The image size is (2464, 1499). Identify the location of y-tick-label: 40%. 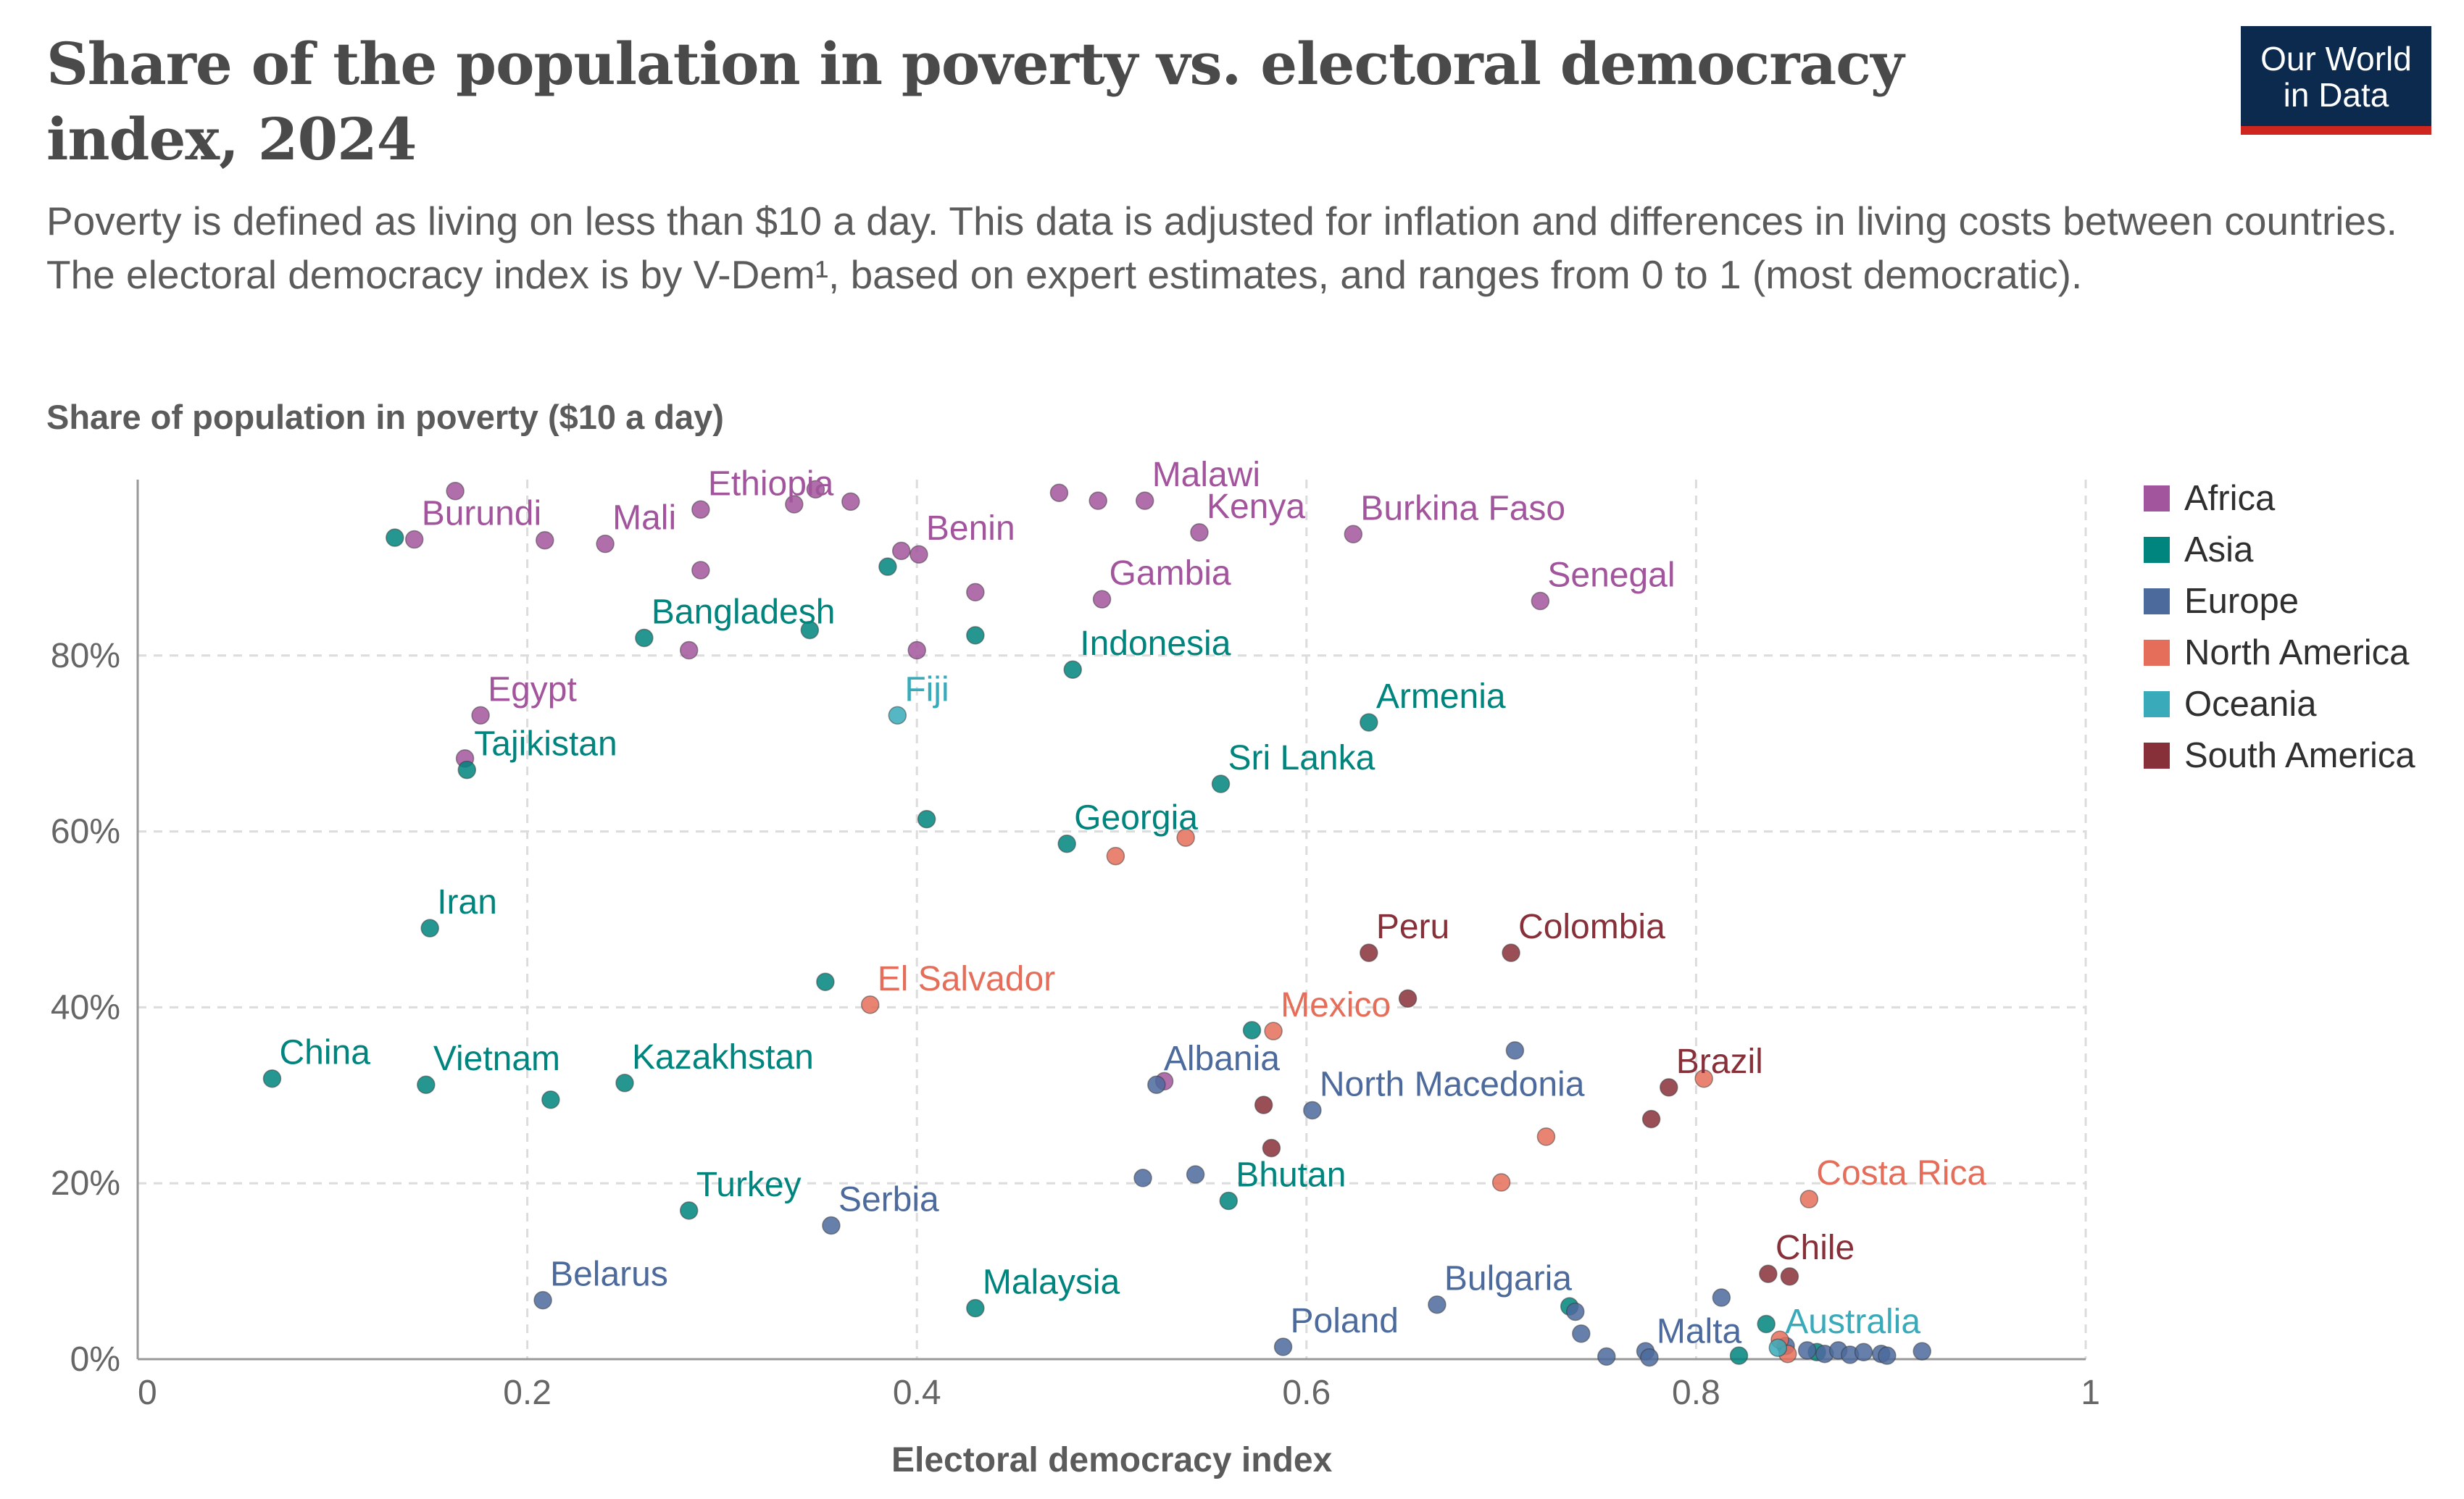
(85, 1007).